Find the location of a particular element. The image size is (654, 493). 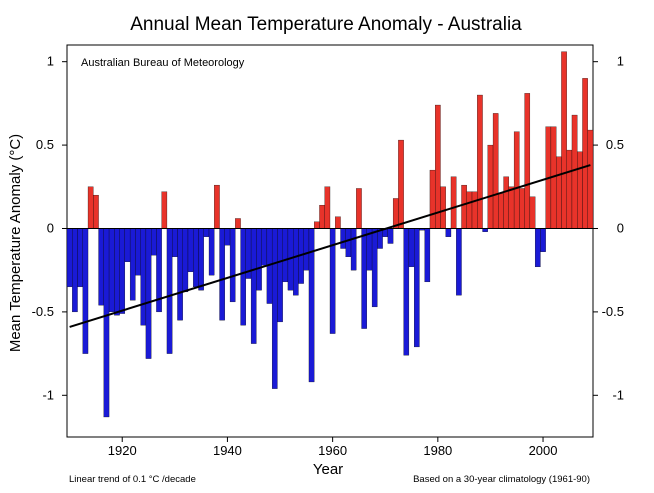

bar-1919 is located at coordinates (117, 272).